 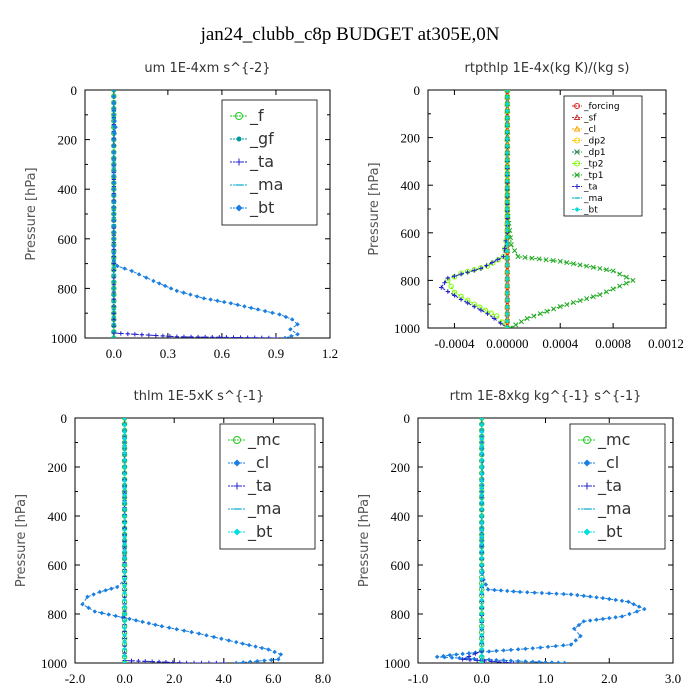 I want to click on x-tick-label: 0.0012, so click(x=666, y=343).